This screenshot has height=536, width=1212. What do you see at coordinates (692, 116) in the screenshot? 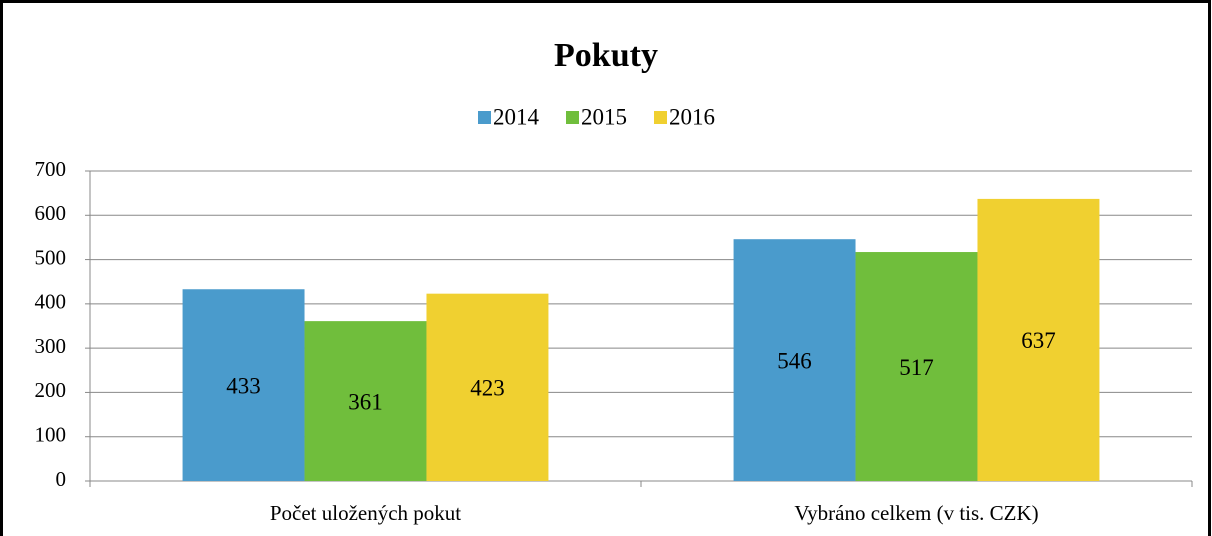
I see `legend-label: 2016` at bounding box center [692, 116].